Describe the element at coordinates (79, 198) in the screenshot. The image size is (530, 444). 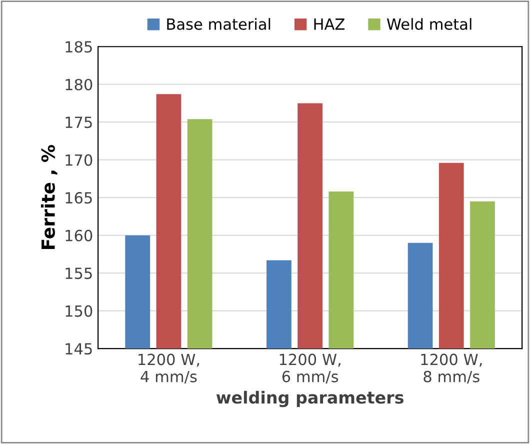
I see `y-tick-label: 165` at that location.